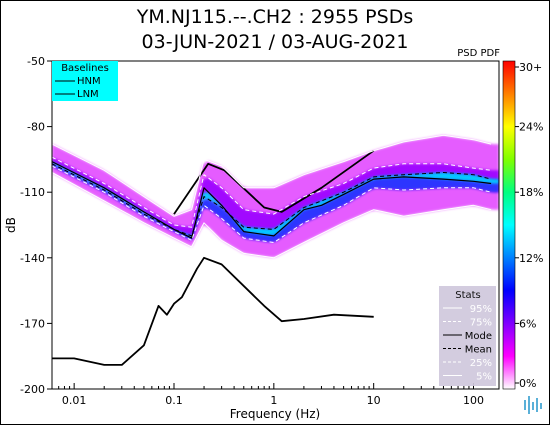  What do you see at coordinates (374, 400) in the screenshot?
I see `x-tick-label: 10` at bounding box center [374, 400].